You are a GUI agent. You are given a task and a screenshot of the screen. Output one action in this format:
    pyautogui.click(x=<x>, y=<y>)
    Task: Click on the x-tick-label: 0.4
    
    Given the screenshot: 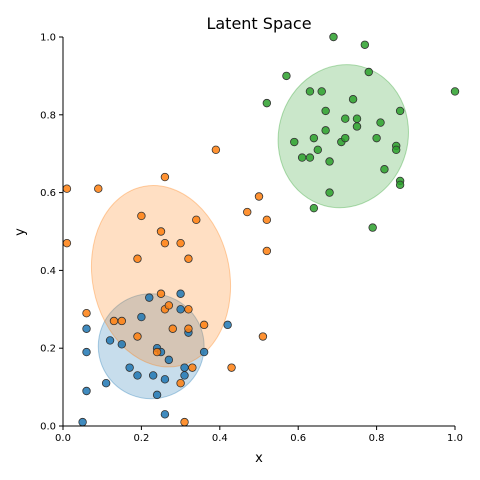 What is the action you would take?
    pyautogui.click(x=220, y=438)
    